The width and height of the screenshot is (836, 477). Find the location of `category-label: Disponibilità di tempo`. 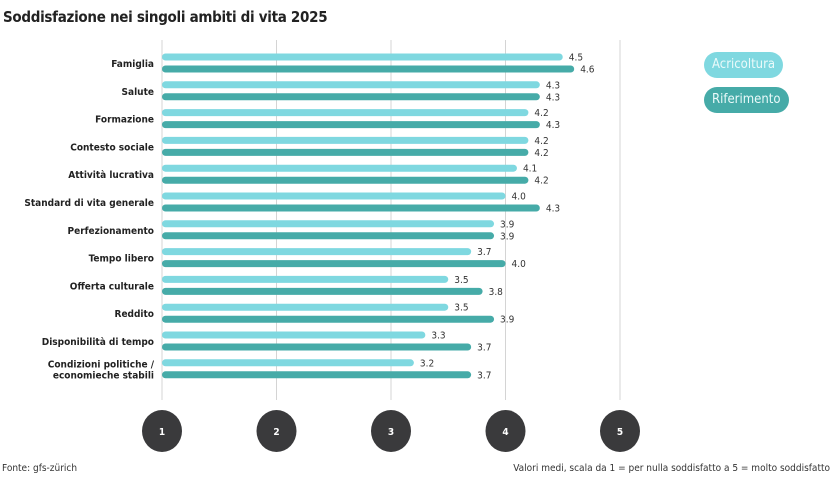

category-label: Disponibilità di tempo is located at coordinates (98, 342).